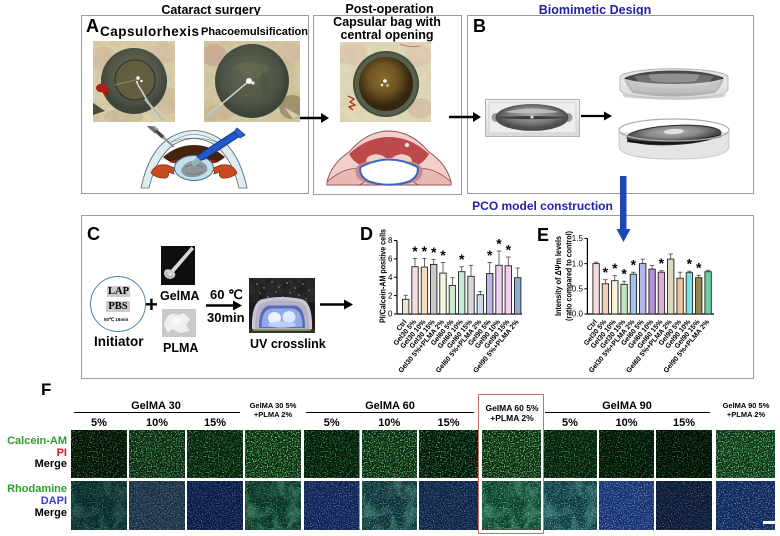 The width and height of the screenshot is (780, 536). I want to click on svg-text: 0, so click(390, 314).